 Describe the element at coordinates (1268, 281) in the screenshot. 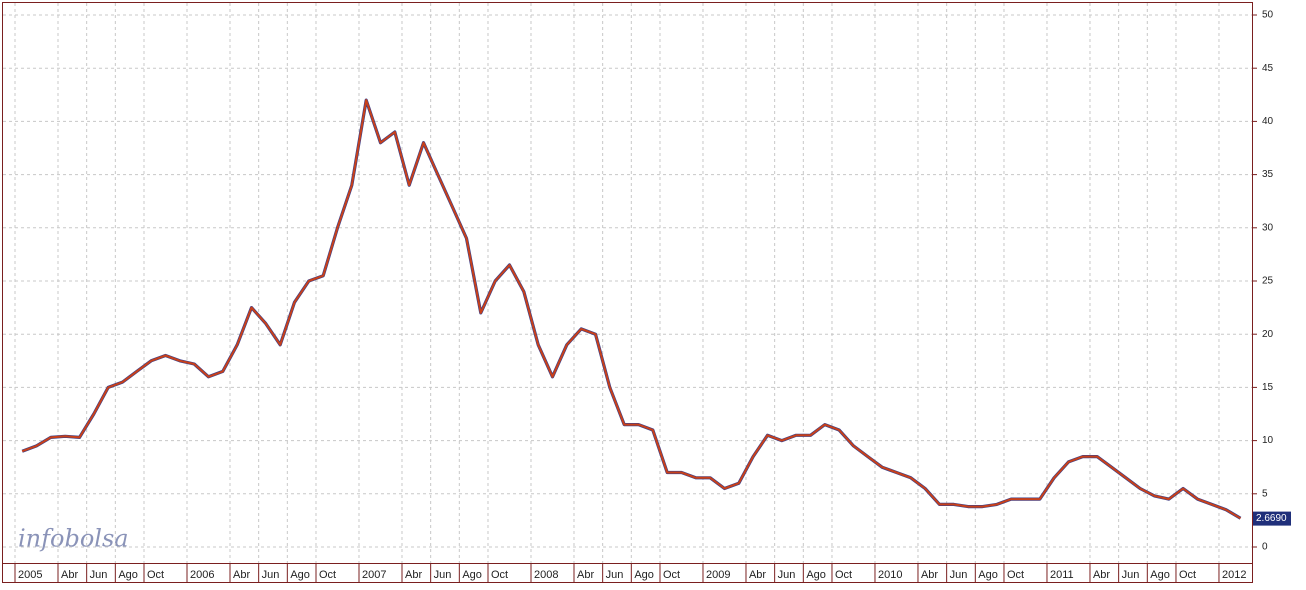

I see `y-tick-label: 25` at that location.